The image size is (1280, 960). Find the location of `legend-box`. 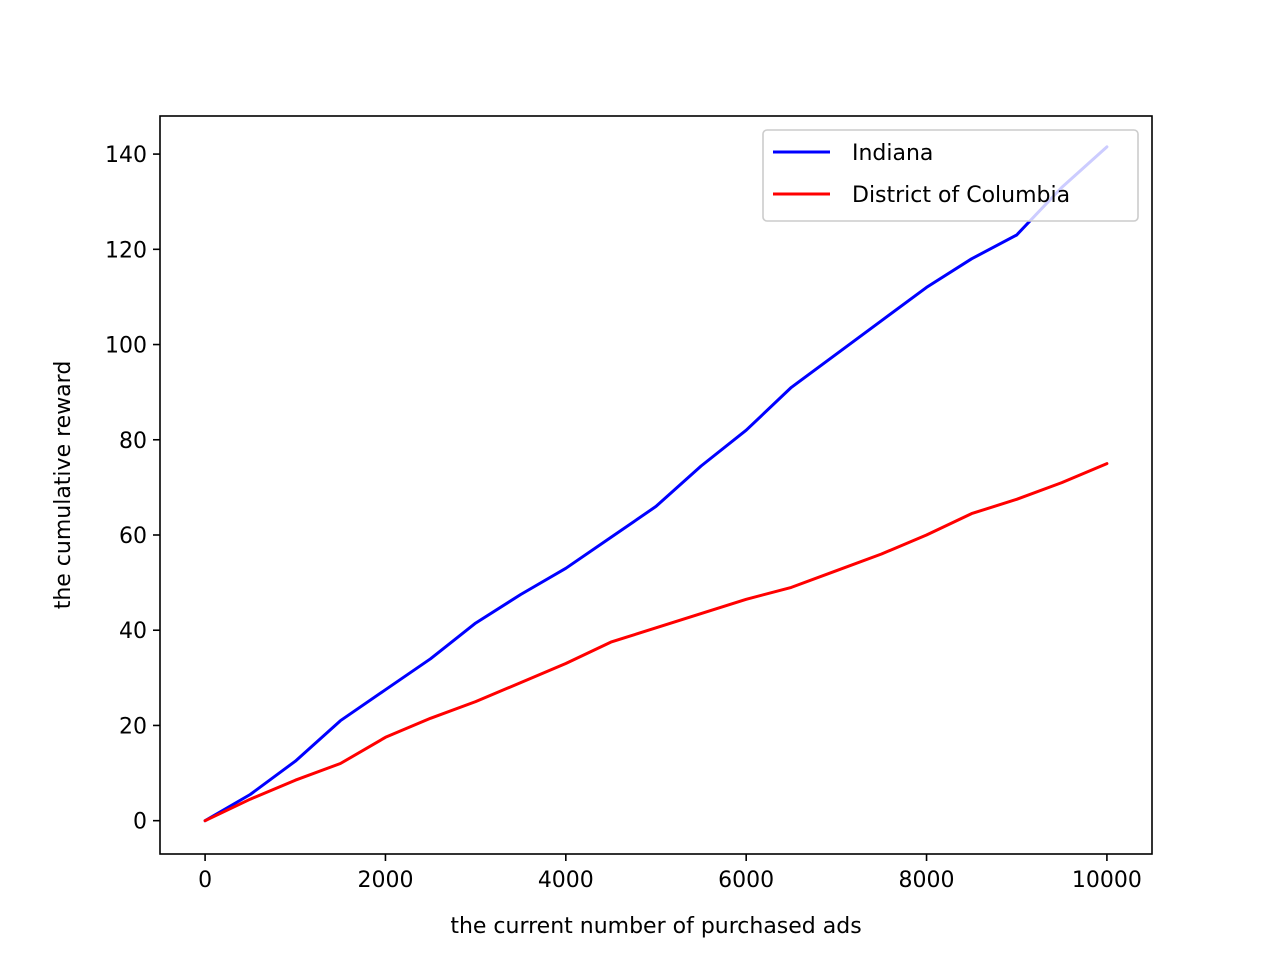

legend-box is located at coordinates (950, 175).